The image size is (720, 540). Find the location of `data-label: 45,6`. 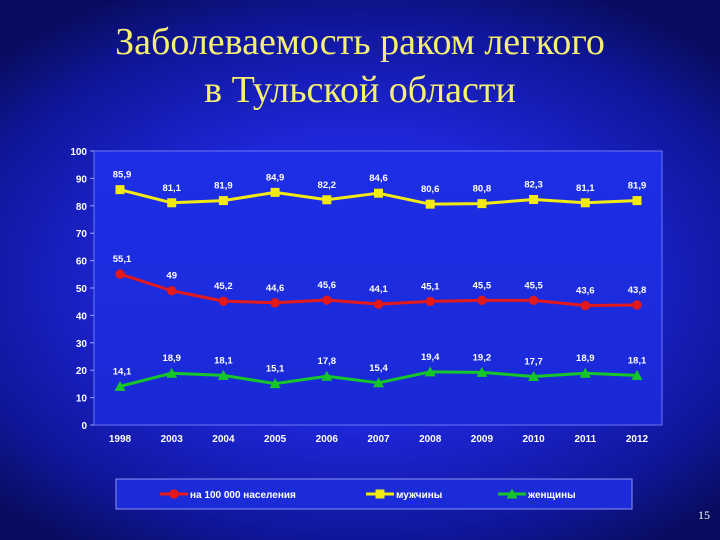

data-label: 45,6 is located at coordinates (327, 285).